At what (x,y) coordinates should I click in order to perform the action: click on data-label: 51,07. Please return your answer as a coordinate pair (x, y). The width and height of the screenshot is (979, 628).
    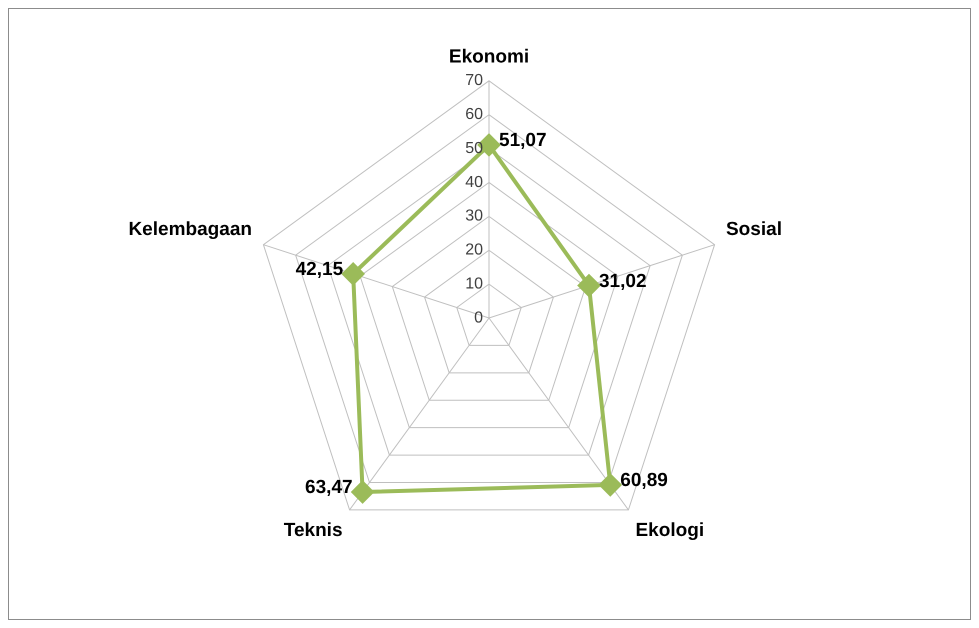
    Looking at the image, I should click on (523, 141).